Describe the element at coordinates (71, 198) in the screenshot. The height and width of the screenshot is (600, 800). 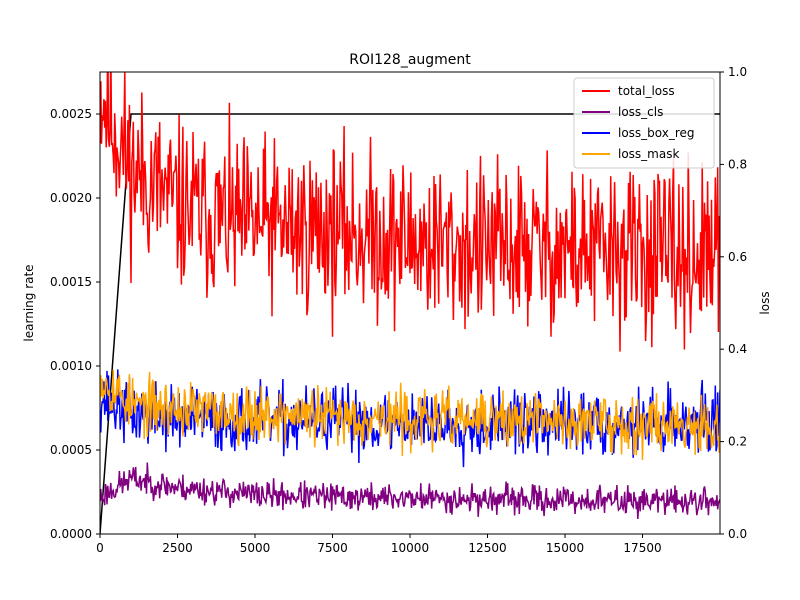
I see `y-left-tick-label: 0.0020` at that location.